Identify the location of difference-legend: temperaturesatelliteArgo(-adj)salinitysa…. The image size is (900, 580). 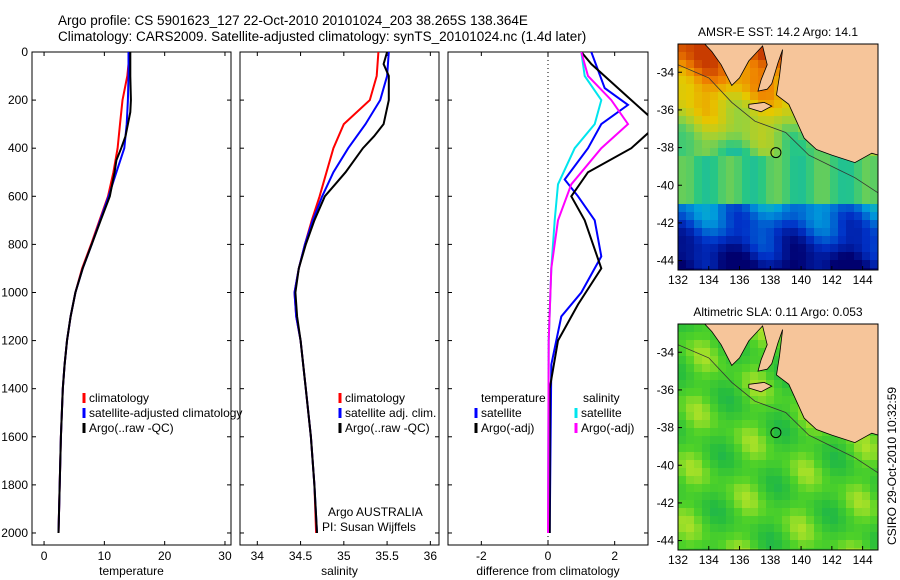
(554, 413).